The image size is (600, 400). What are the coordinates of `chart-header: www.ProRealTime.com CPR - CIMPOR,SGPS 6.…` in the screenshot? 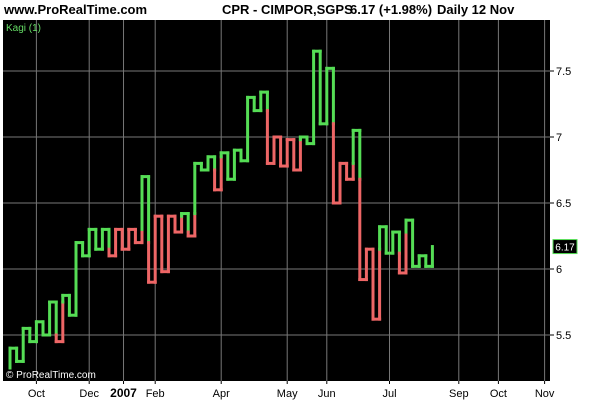 It's located at (300, 10).